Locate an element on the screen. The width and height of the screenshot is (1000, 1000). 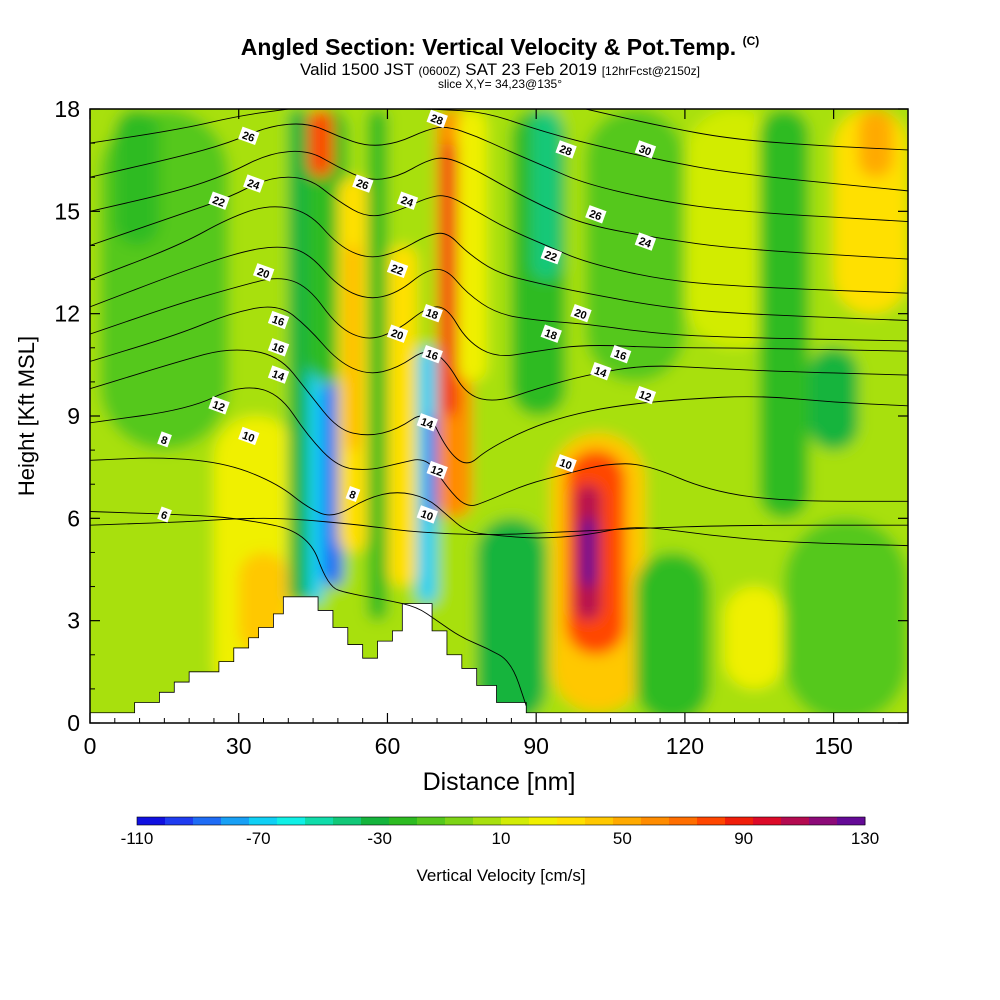
colorbar-tick-label: 50 is located at coordinates (622, 838).